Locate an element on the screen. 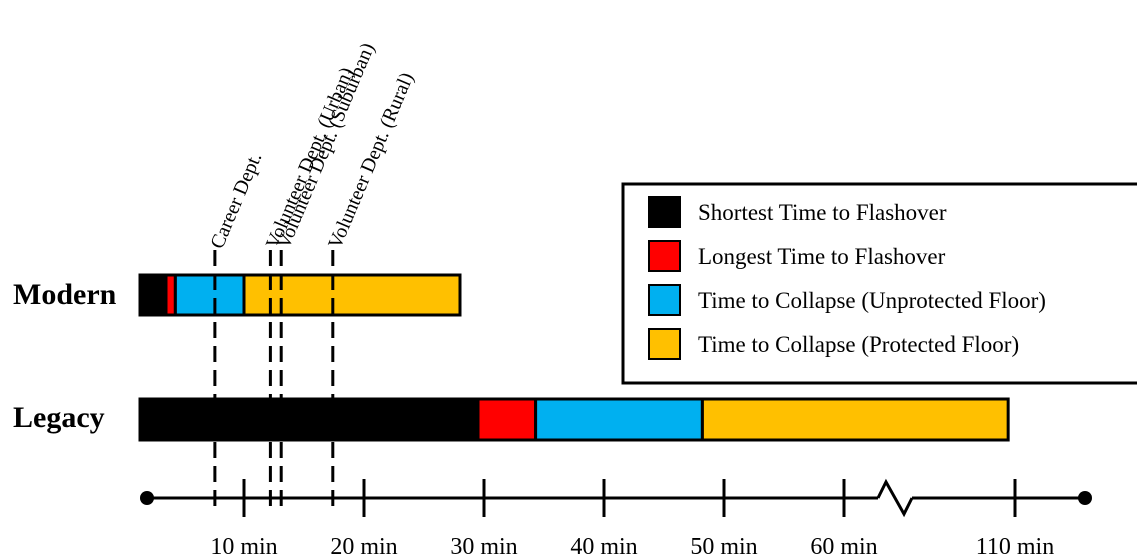 The width and height of the screenshot is (1137, 556). legend-swatch-shortest is located at coordinates (664, 212).